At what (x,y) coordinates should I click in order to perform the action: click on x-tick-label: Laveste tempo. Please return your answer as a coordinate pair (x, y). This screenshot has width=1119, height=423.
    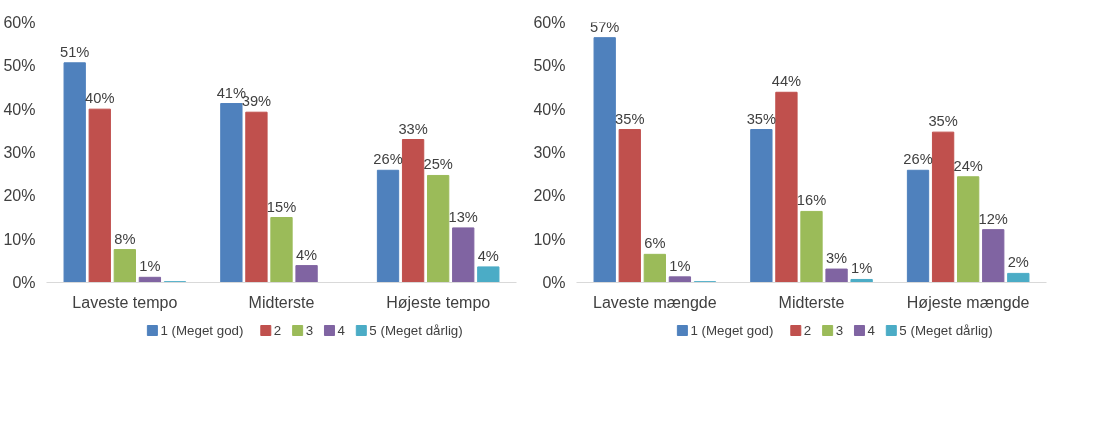
    Looking at the image, I should click on (125, 302).